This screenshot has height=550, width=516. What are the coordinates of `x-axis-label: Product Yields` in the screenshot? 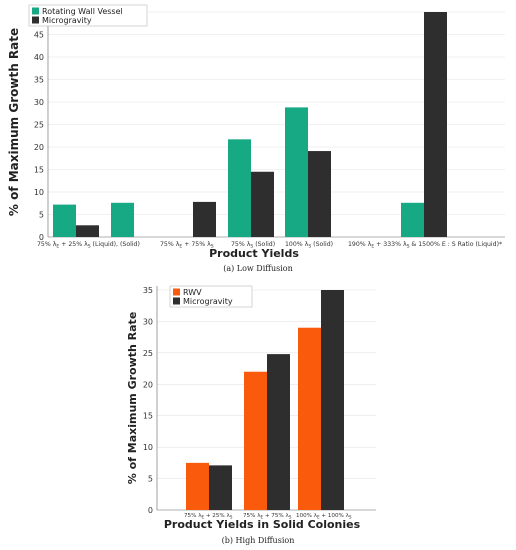 It's located at (254, 253).